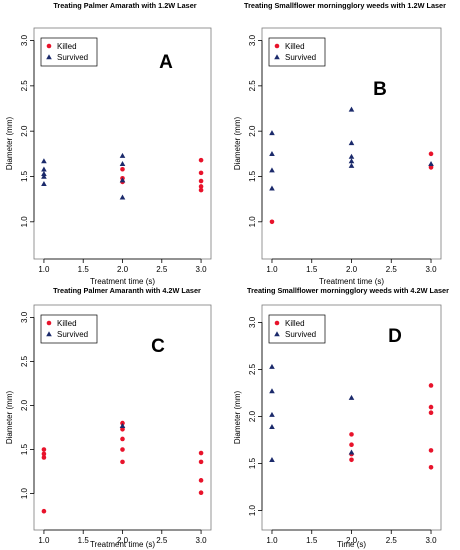 Image resolution: width=460 pixels, height=550 pixels. What do you see at coordinates (166, 62) in the screenshot?
I see `panel-letter: A` at bounding box center [166, 62].